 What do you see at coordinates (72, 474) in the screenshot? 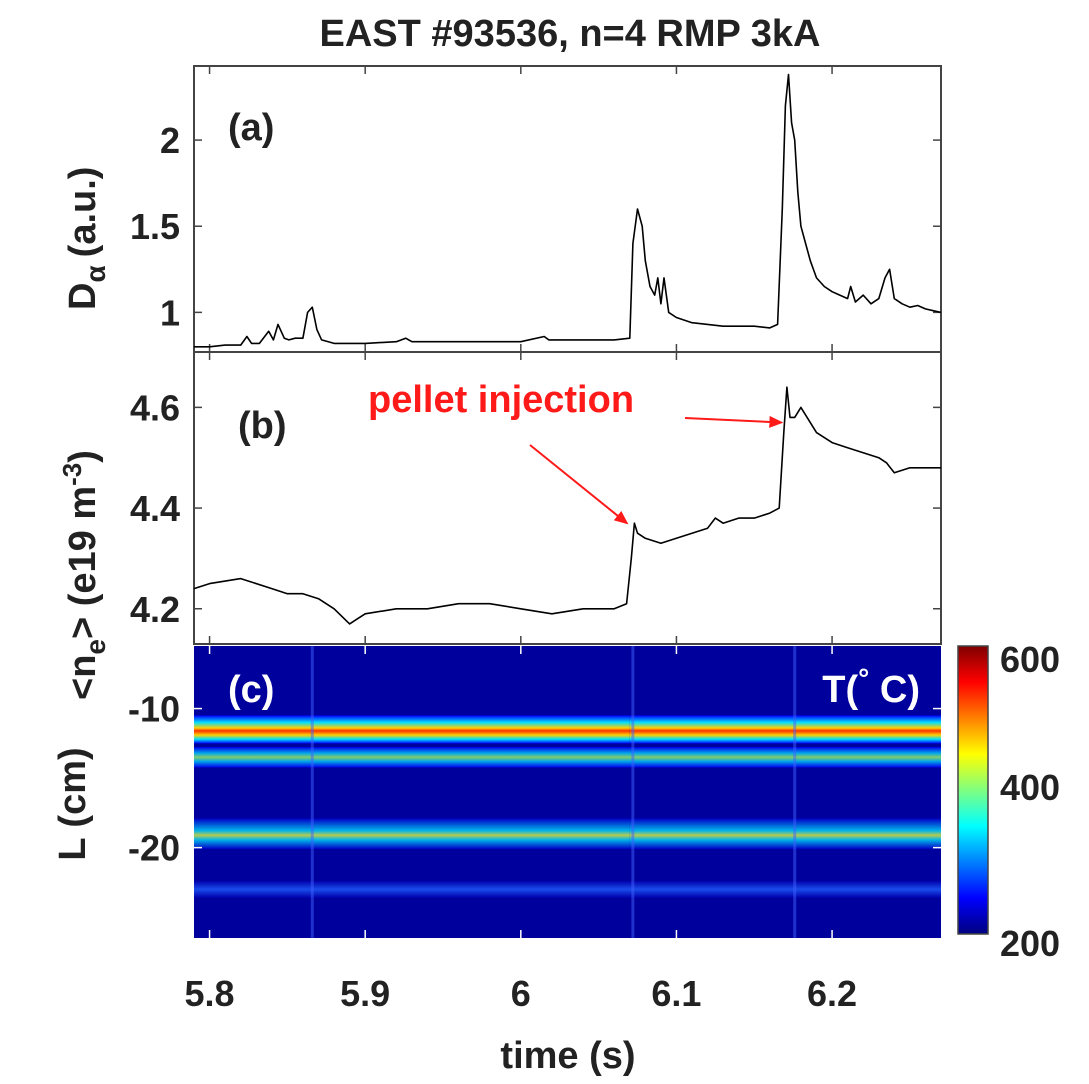
I see `panel-b-ylabel-sup: -3` at bounding box center [72, 474].